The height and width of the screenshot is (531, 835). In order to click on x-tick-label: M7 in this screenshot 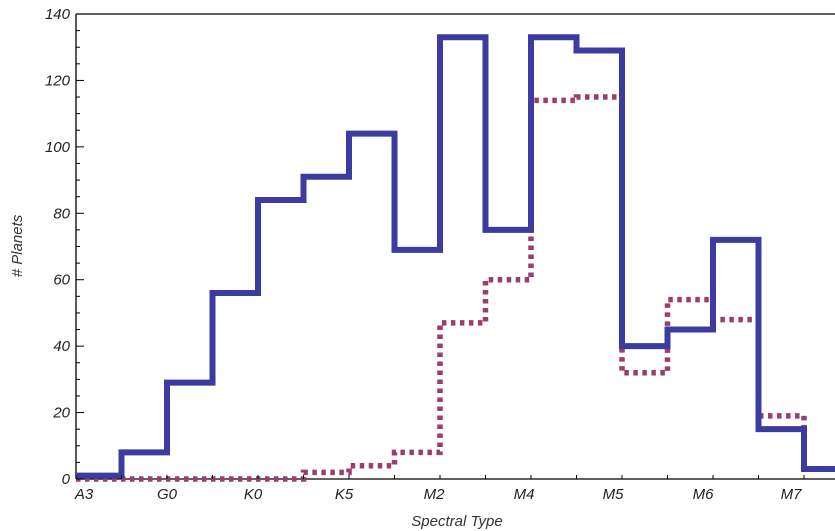, I will do `click(791, 494)`.